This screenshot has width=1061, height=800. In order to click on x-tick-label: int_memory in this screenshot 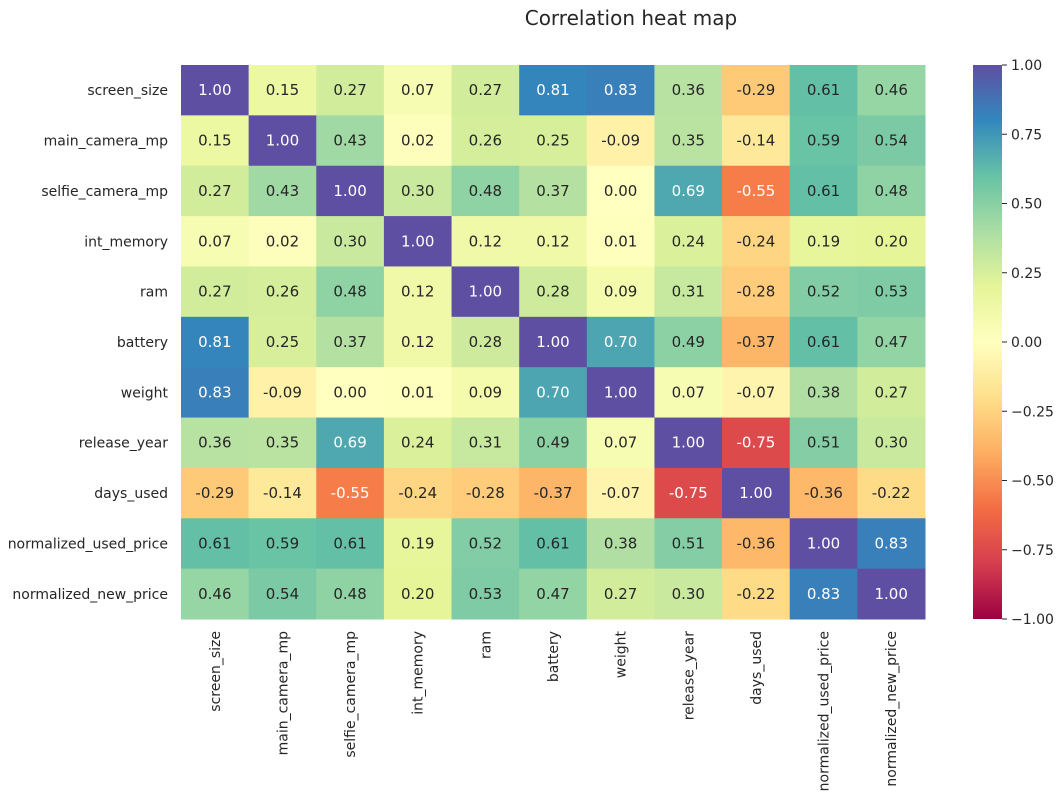, I will do `click(419, 673)`.